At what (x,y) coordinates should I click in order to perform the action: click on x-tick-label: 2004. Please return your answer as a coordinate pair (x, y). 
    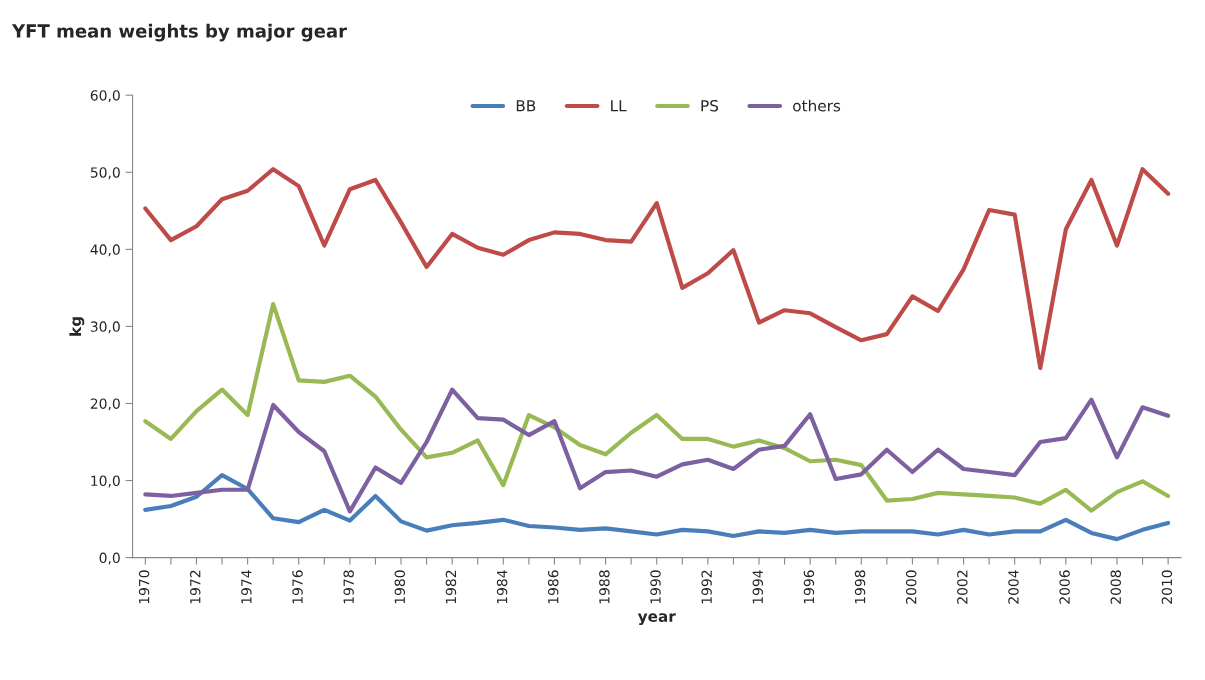
    Looking at the image, I should click on (1013, 587).